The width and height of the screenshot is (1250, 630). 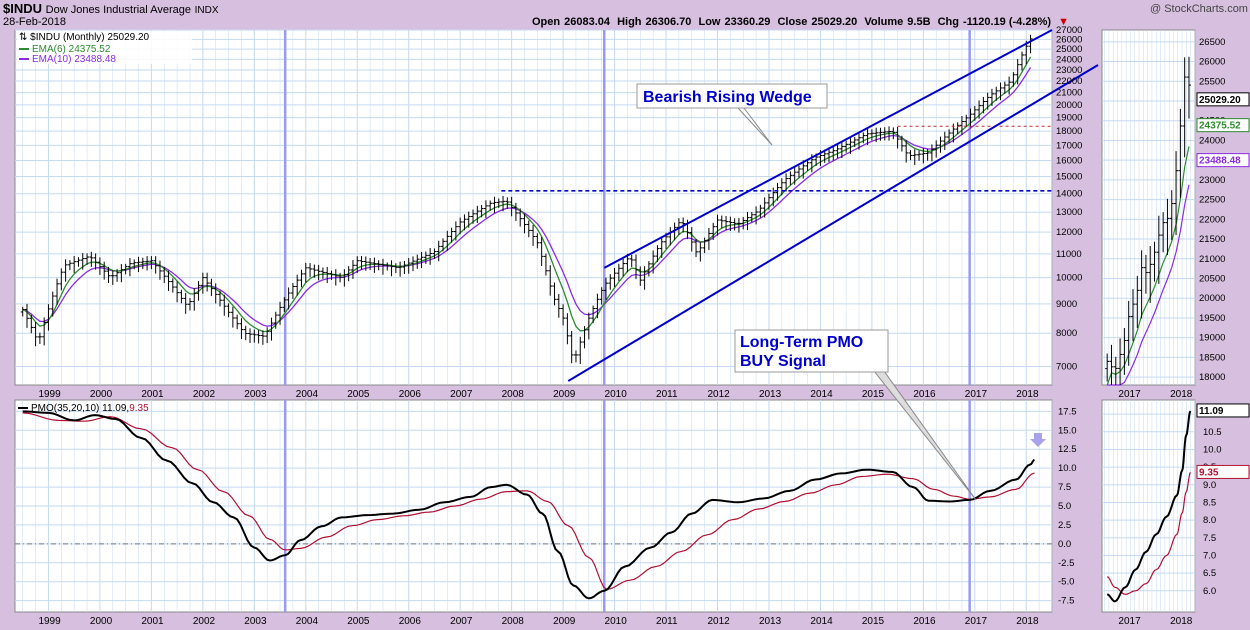 What do you see at coordinates (1069, 59) in the screenshot?
I see `price-tick-label: 24000` at bounding box center [1069, 59].